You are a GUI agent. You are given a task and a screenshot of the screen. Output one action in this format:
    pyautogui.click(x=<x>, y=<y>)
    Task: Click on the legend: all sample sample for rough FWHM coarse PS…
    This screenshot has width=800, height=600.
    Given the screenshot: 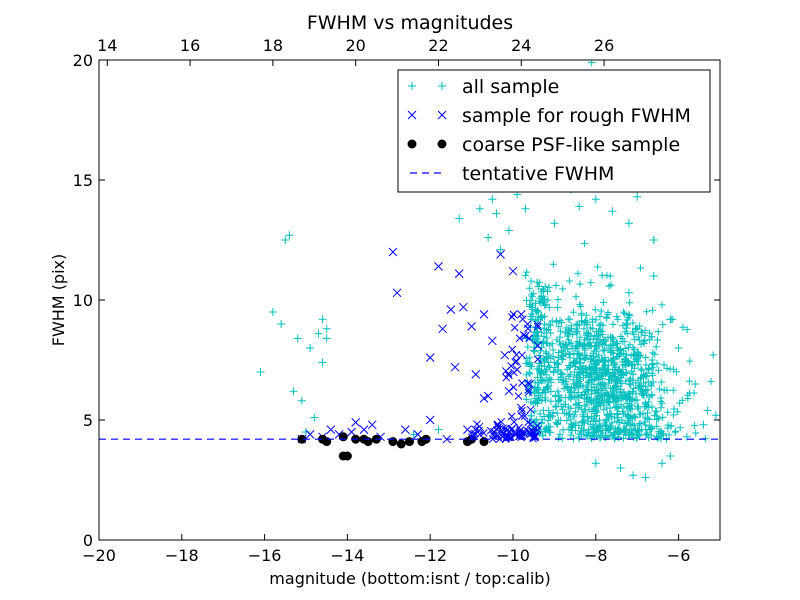 What is the action you would take?
    pyautogui.click(x=554, y=131)
    